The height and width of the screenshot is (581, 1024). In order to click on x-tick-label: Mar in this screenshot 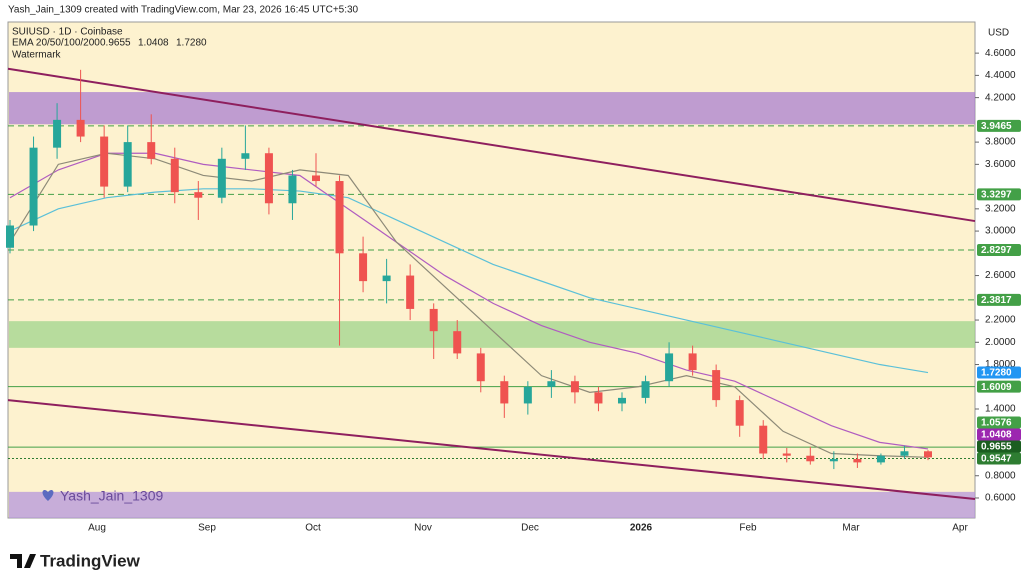, I will do `click(851, 528)`.